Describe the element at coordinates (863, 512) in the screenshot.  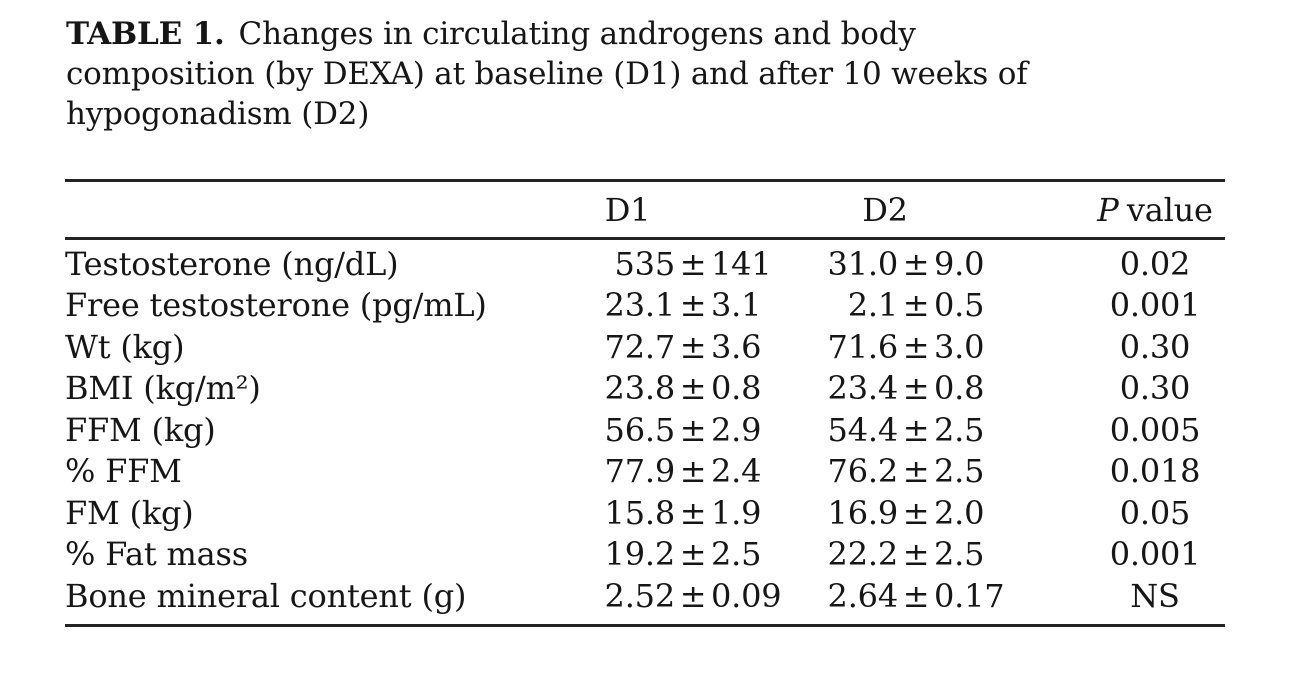
I see `d2-mean: 16.9` at that location.